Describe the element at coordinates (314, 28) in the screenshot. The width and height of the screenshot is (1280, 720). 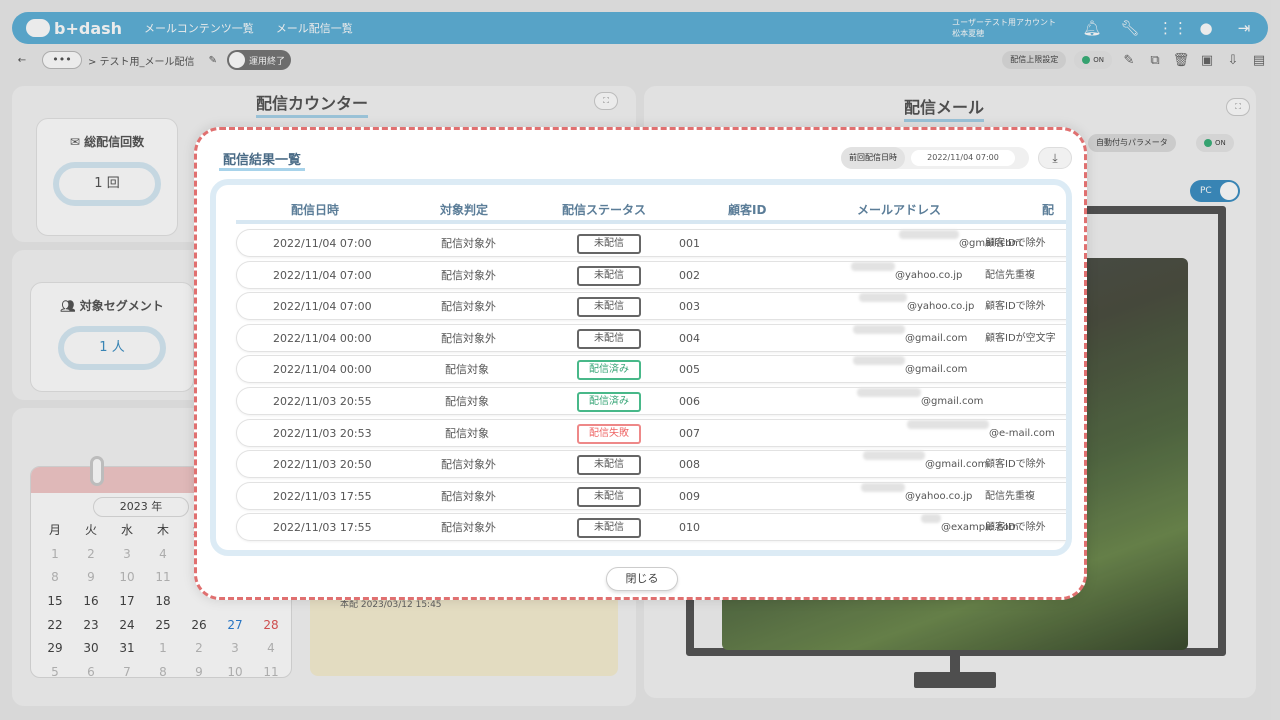
I see `nav-delivery-list: メール配信一覧` at that location.